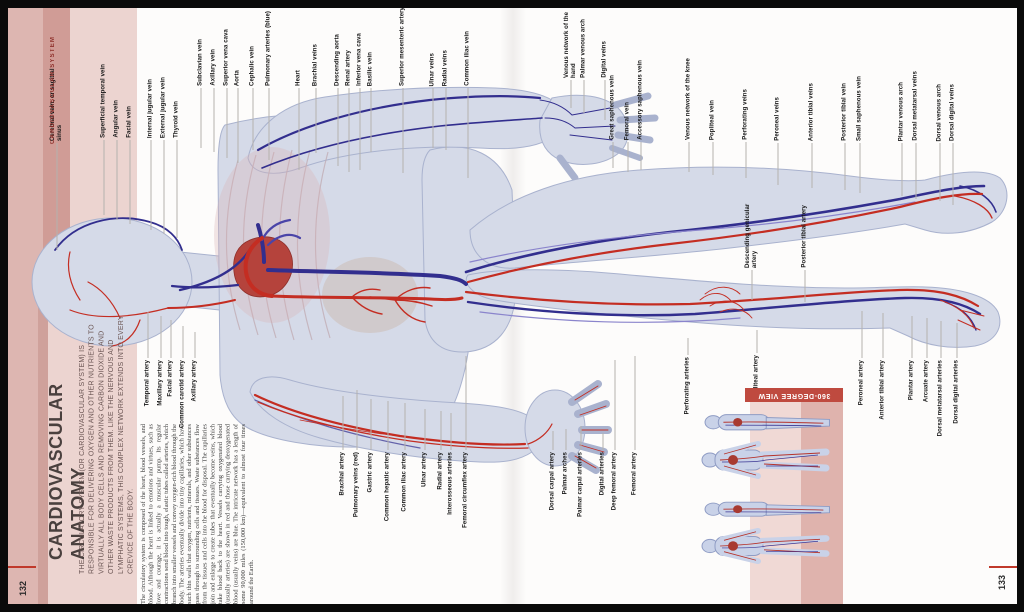 The image size is (1024, 612). What do you see at coordinates (552, 481) in the screenshot?
I see `anatomy-label: Dorsal carpal artery` at bounding box center [552, 481].